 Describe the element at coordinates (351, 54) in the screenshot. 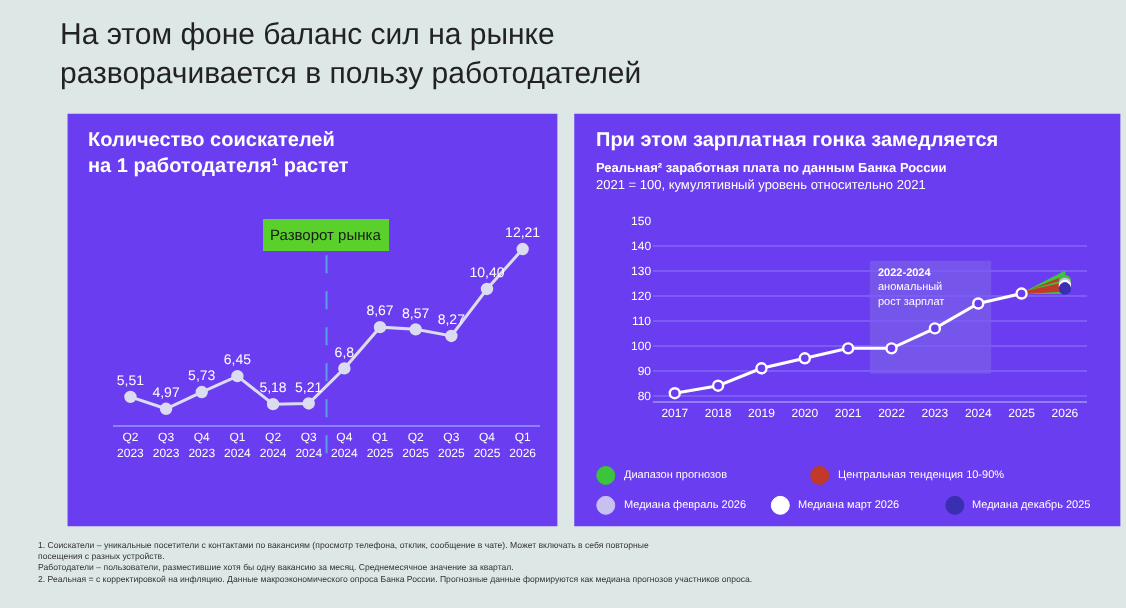

I see `text: На этом фоне баланс сил на рынке разворачивается в пользу работодателей` at that location.